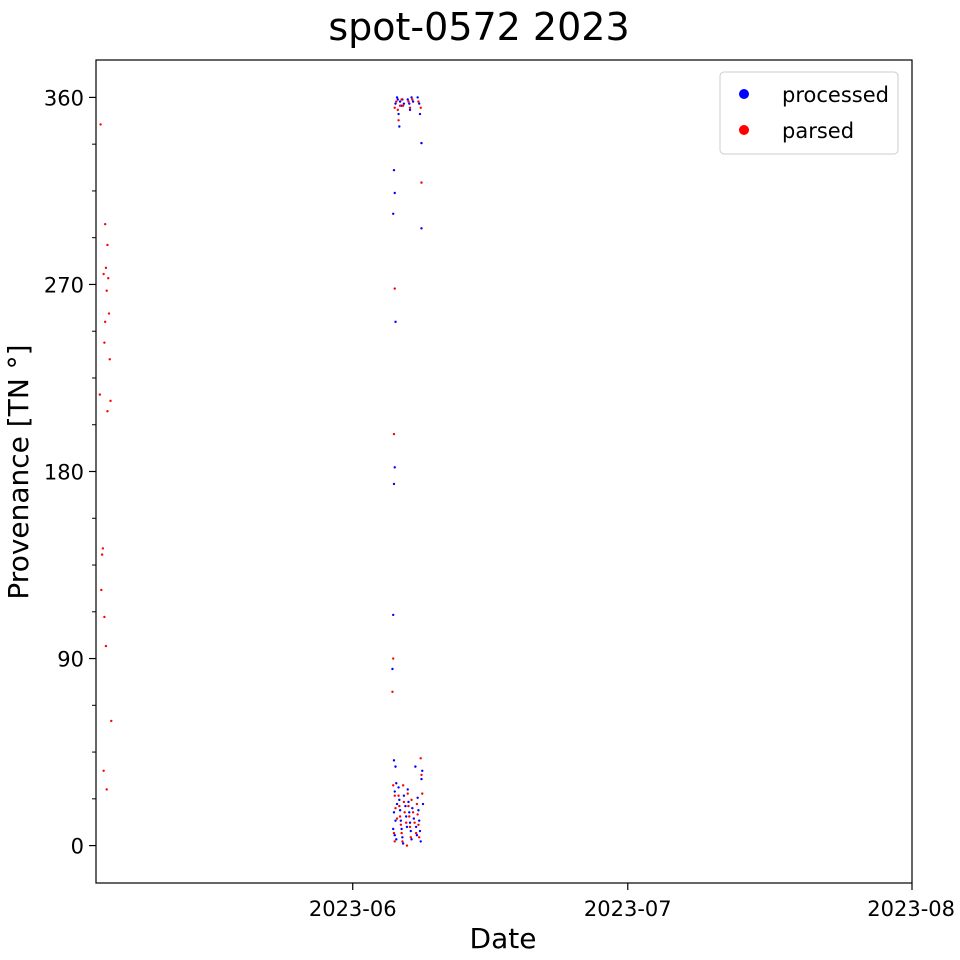  I want to click on x-tick-label-0: 2023-06, so click(353, 909).